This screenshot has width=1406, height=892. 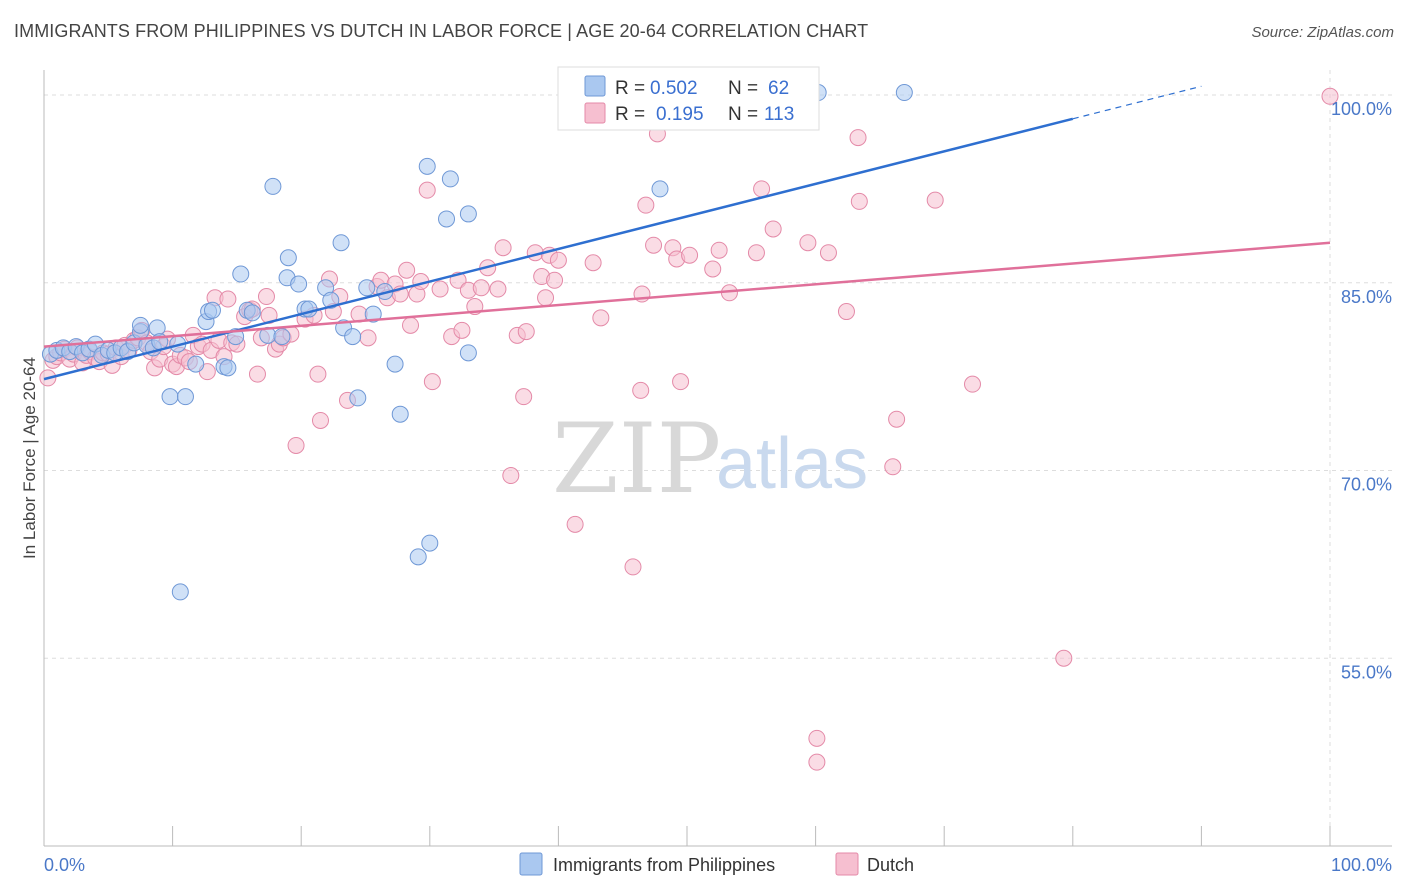 I want to click on stats-n-label-philippines: N =, so click(x=743, y=88).